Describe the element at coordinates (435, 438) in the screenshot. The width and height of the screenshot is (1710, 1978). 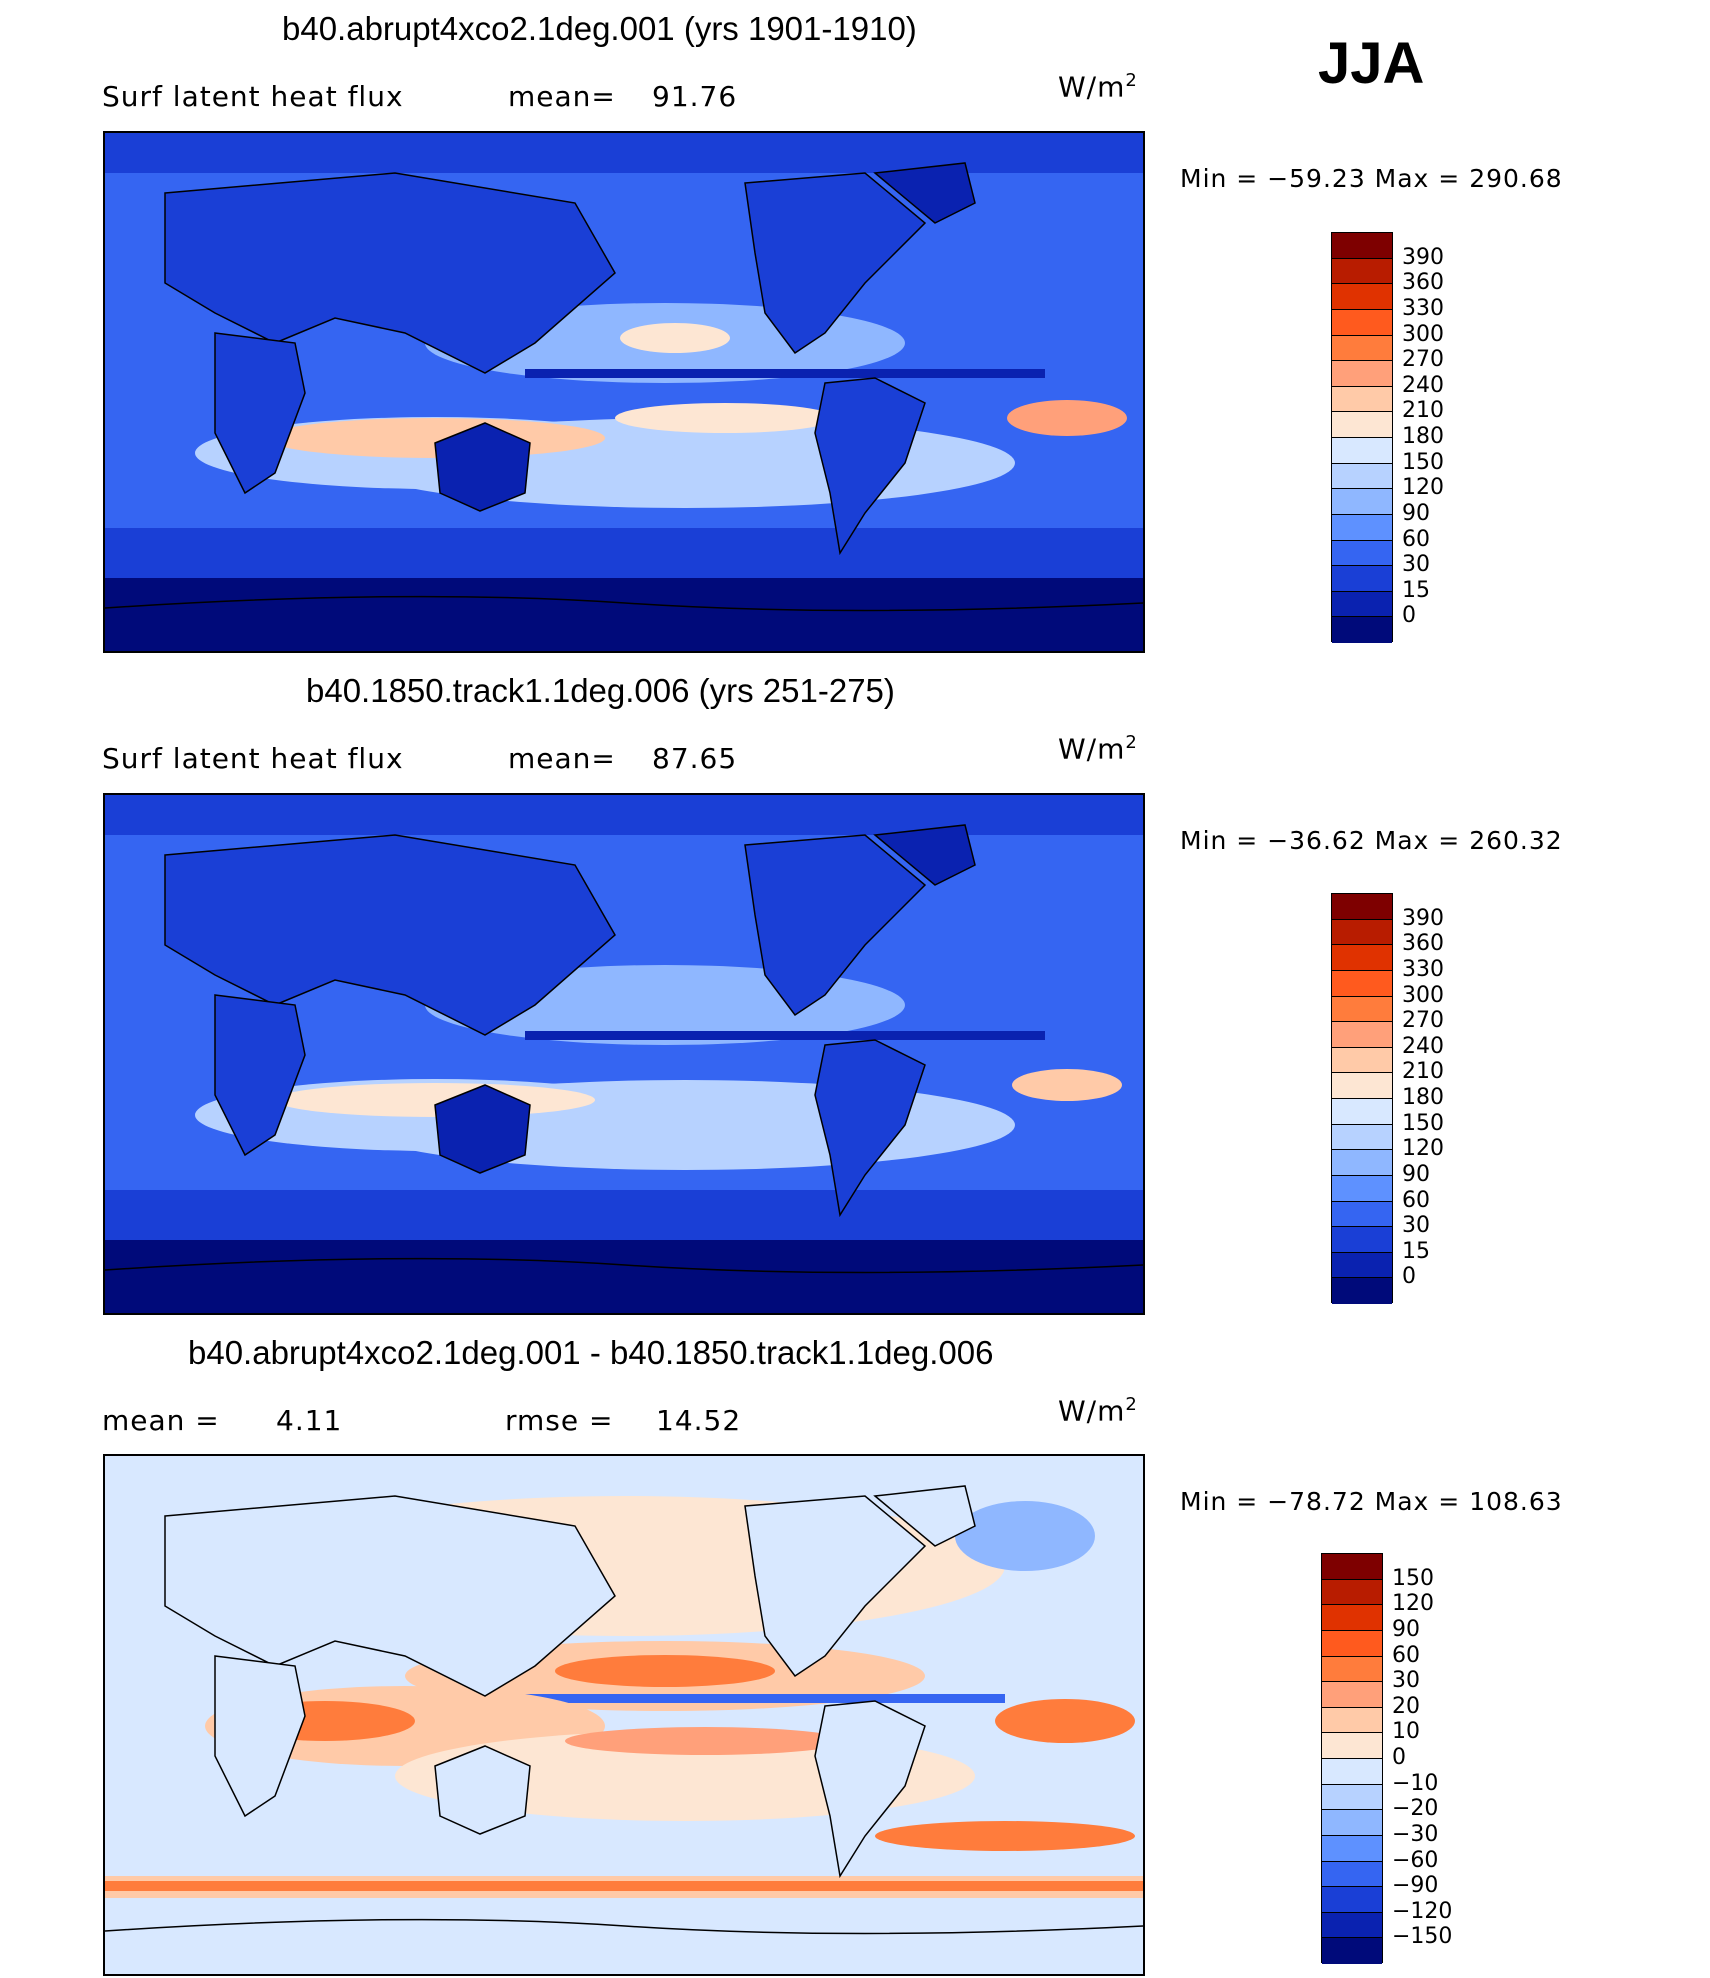
I see `indian-warm` at that location.